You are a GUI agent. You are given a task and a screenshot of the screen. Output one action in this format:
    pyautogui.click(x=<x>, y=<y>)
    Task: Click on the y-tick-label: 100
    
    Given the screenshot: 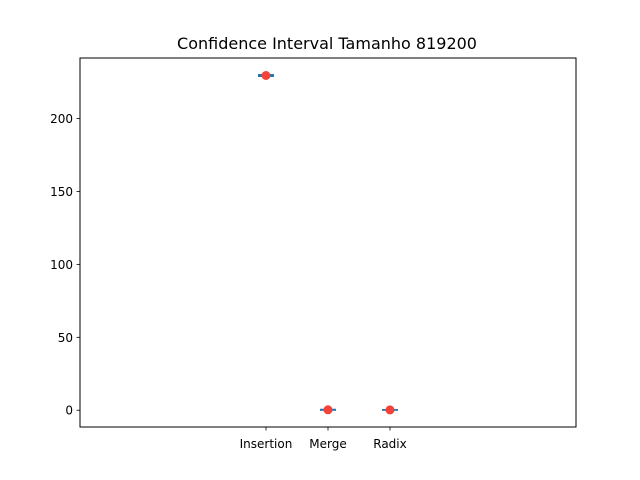 What is the action you would take?
    pyautogui.click(x=61, y=265)
    